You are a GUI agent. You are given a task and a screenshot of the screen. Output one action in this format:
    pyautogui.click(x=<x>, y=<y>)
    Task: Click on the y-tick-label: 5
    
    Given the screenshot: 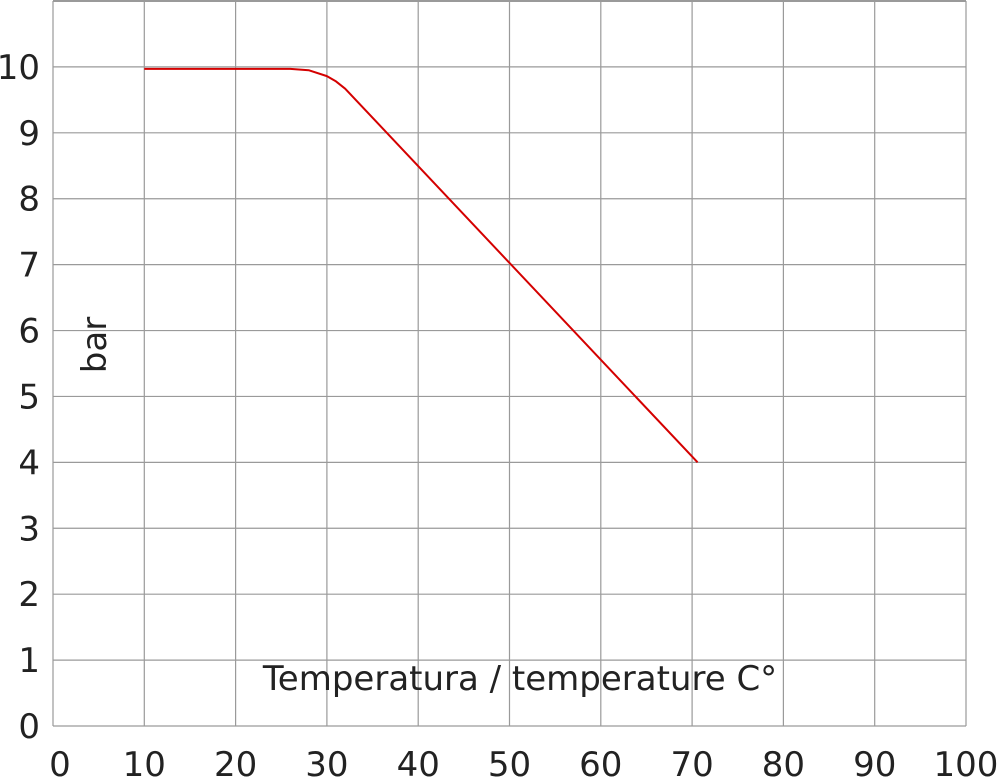 What is the action you would take?
    pyautogui.click(x=29, y=397)
    